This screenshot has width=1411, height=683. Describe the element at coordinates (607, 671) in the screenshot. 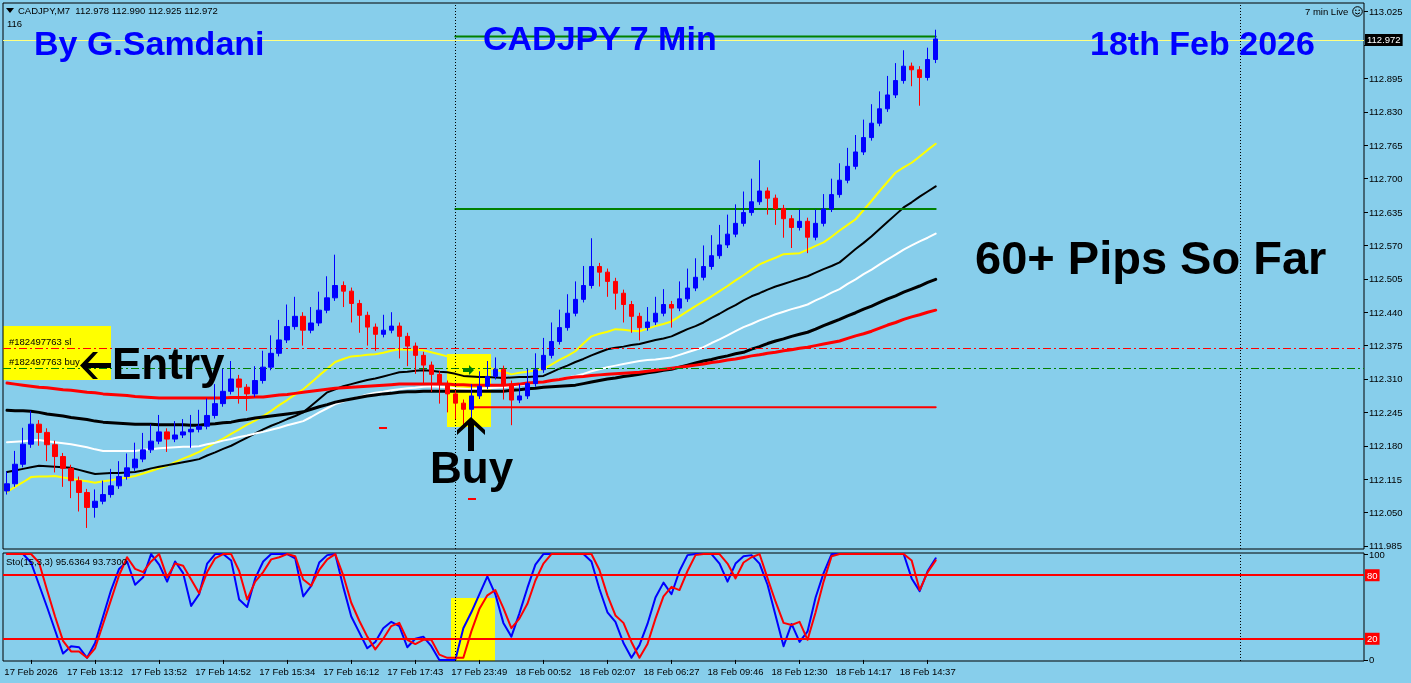

I see `x-tick-label: 18 Feb 02:07` at that location.